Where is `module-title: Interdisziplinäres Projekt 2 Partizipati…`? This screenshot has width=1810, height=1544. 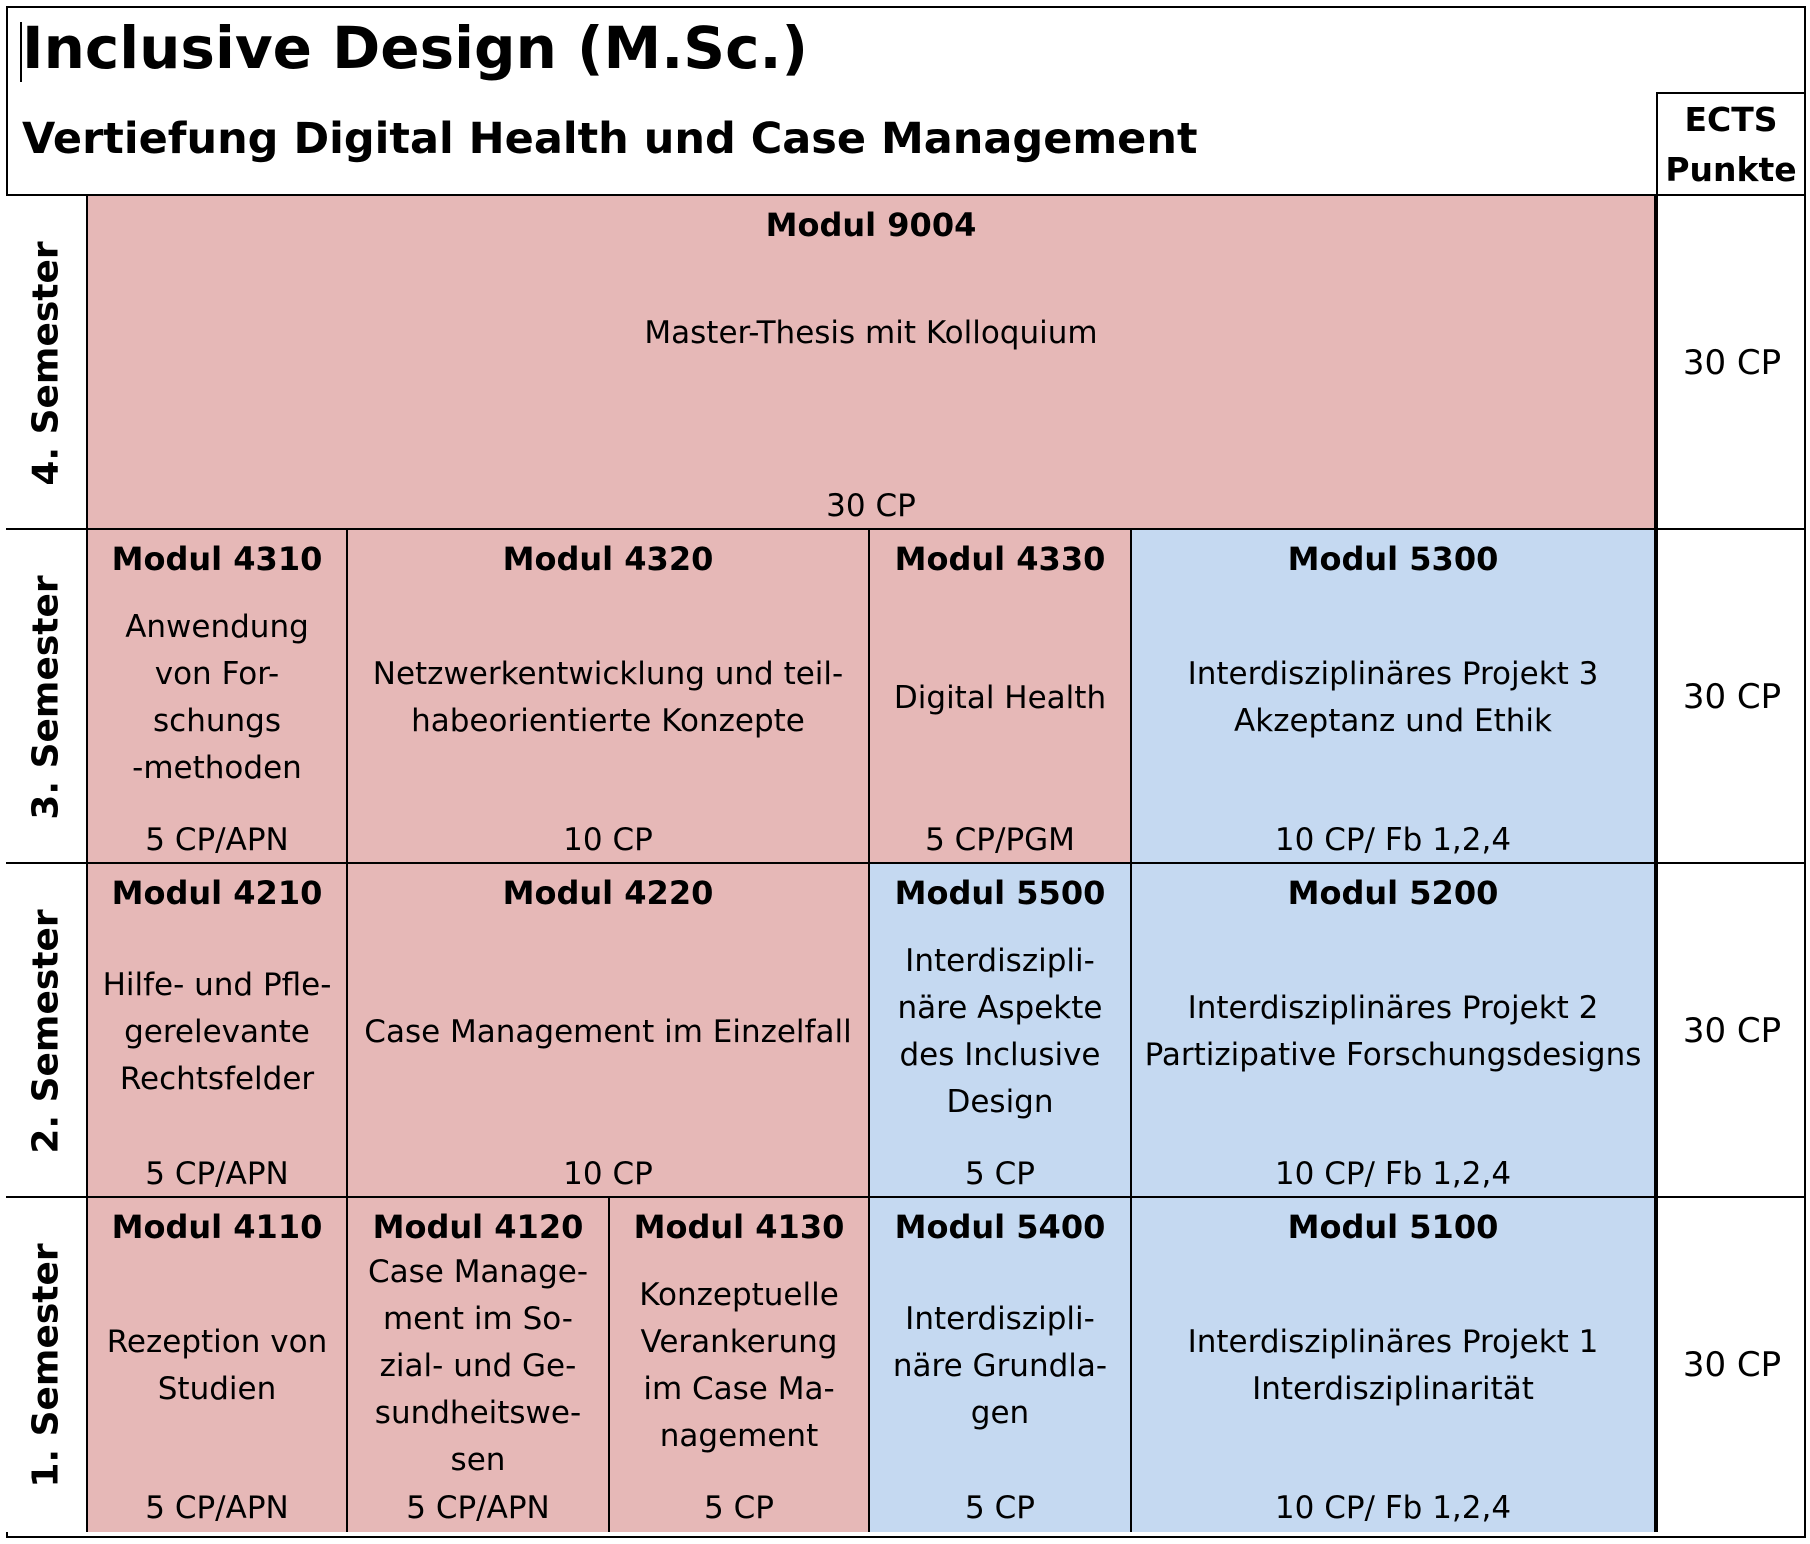
module-title: Interdisziplinäres Projekt 2 Partizipati… is located at coordinates (1393, 1031).